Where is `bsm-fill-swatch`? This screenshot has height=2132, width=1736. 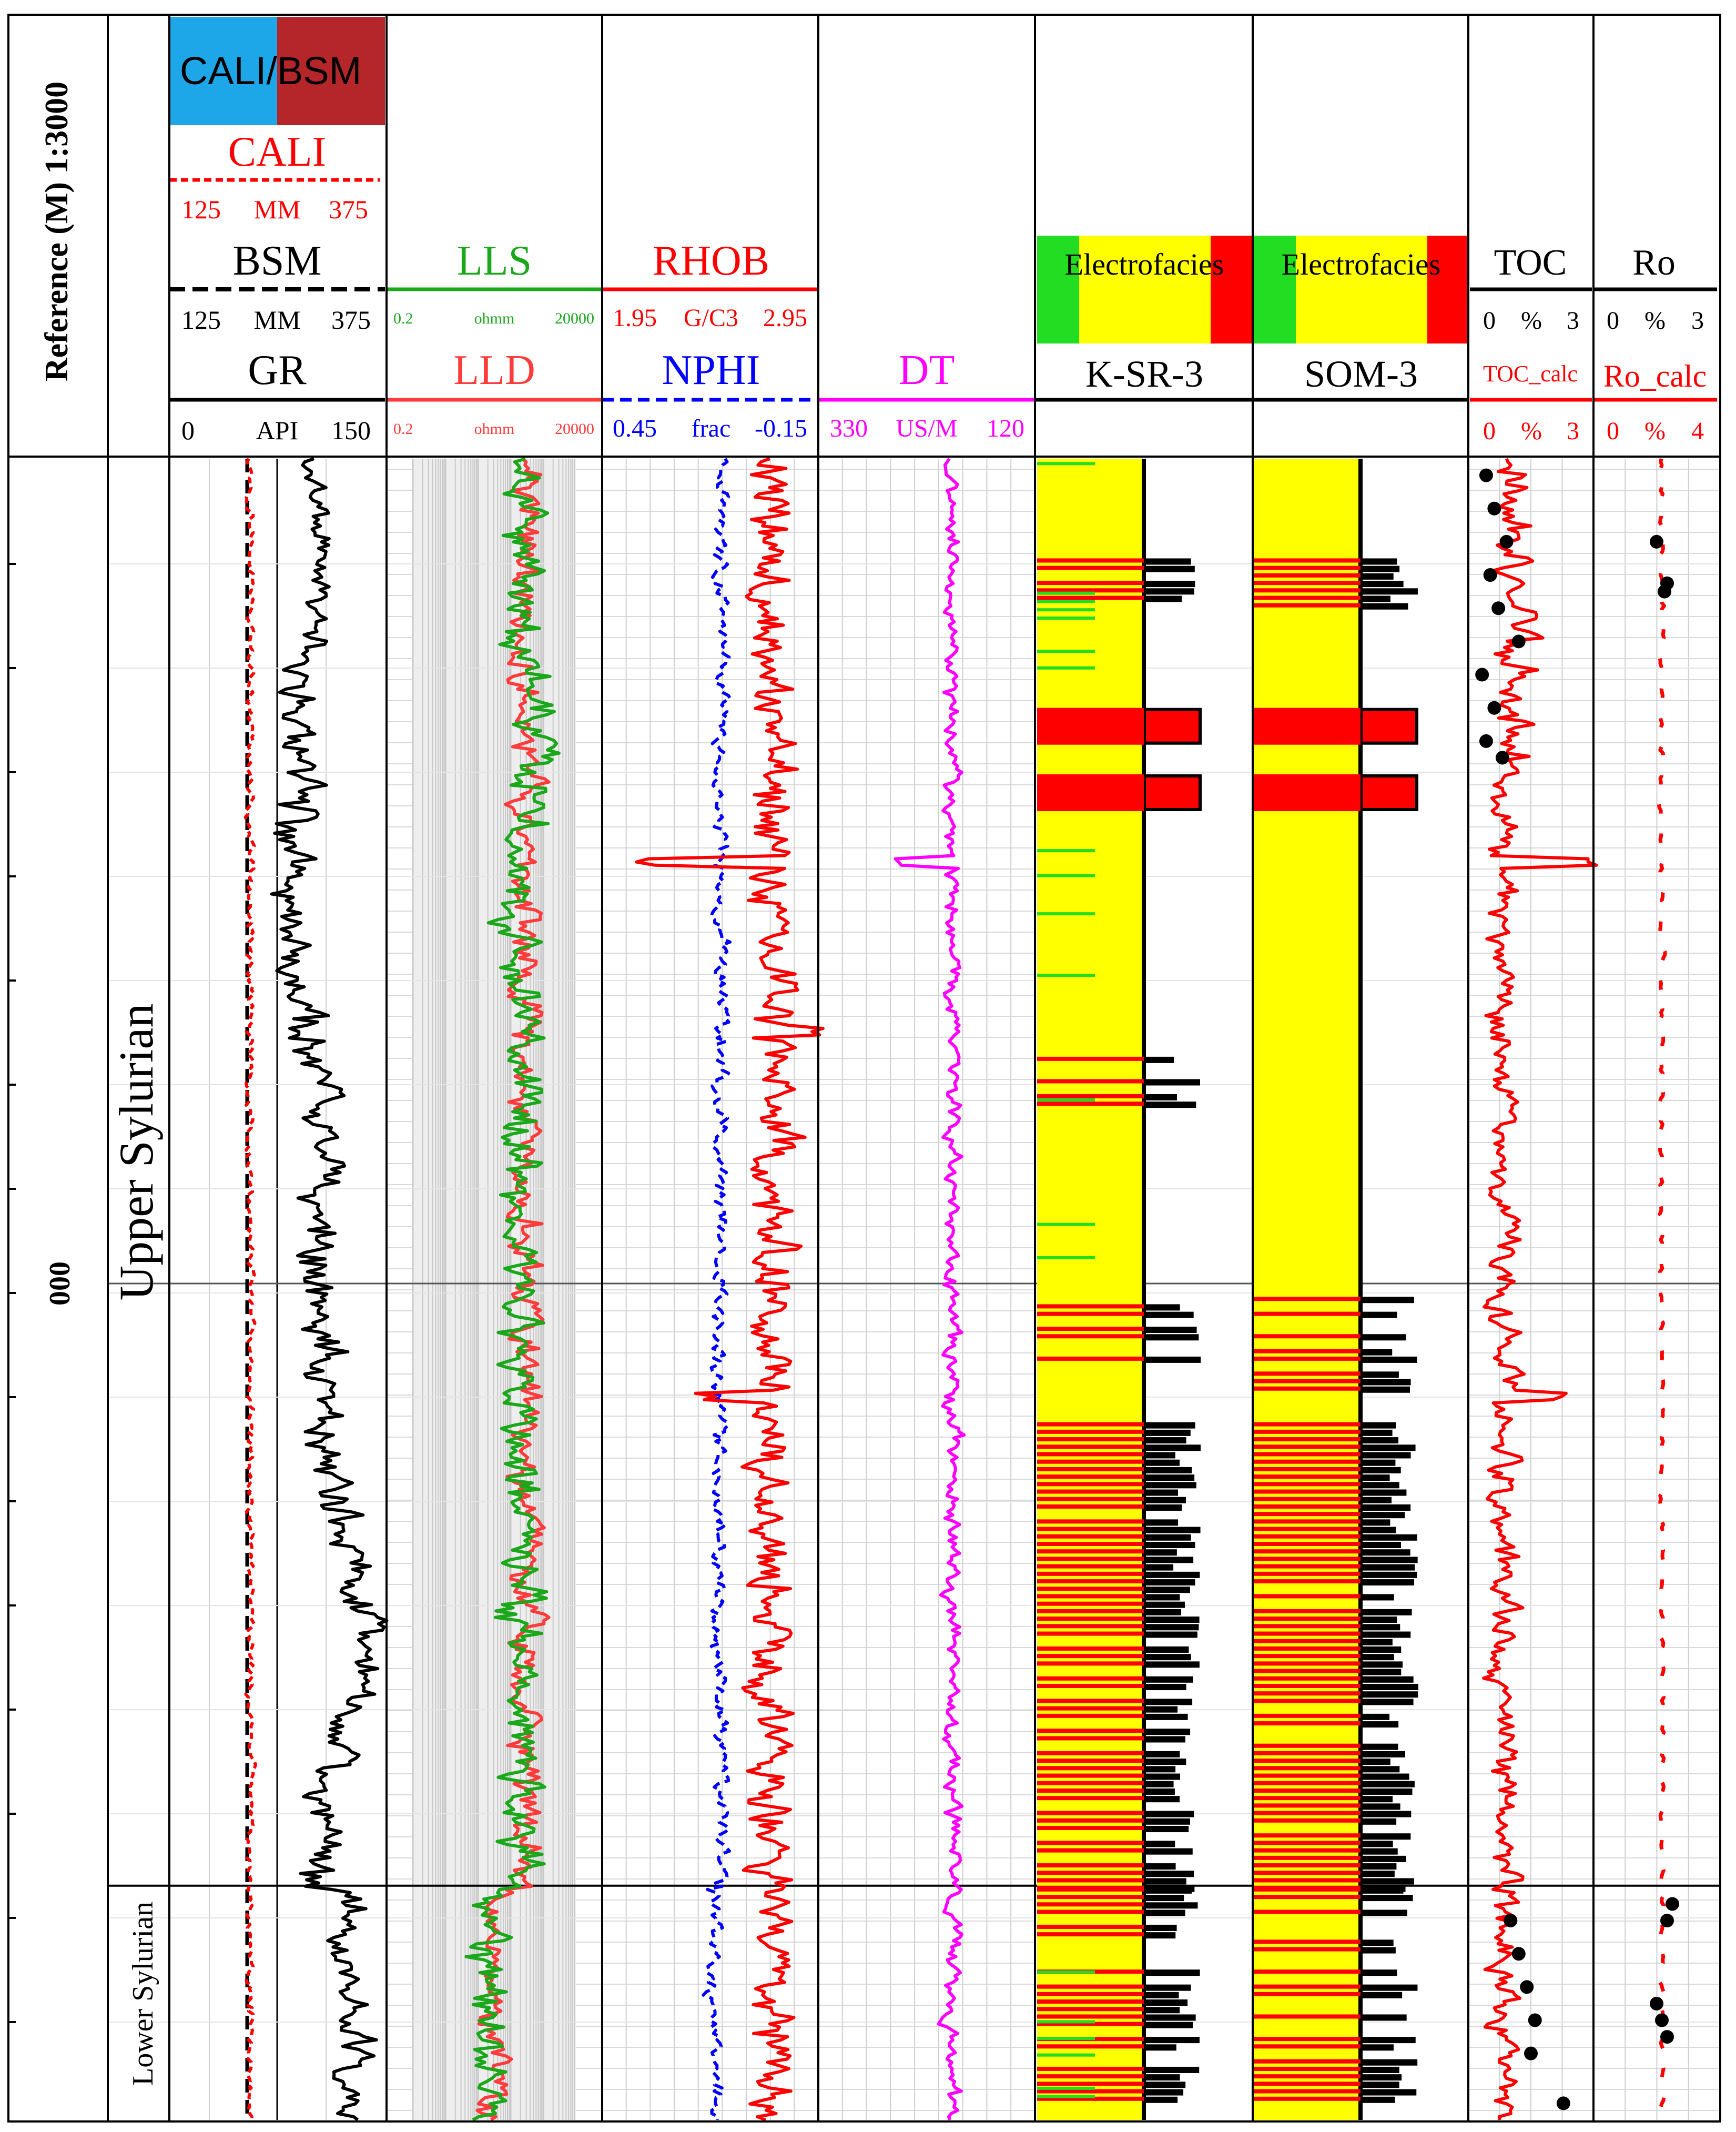
bsm-fill-swatch is located at coordinates (331, 71).